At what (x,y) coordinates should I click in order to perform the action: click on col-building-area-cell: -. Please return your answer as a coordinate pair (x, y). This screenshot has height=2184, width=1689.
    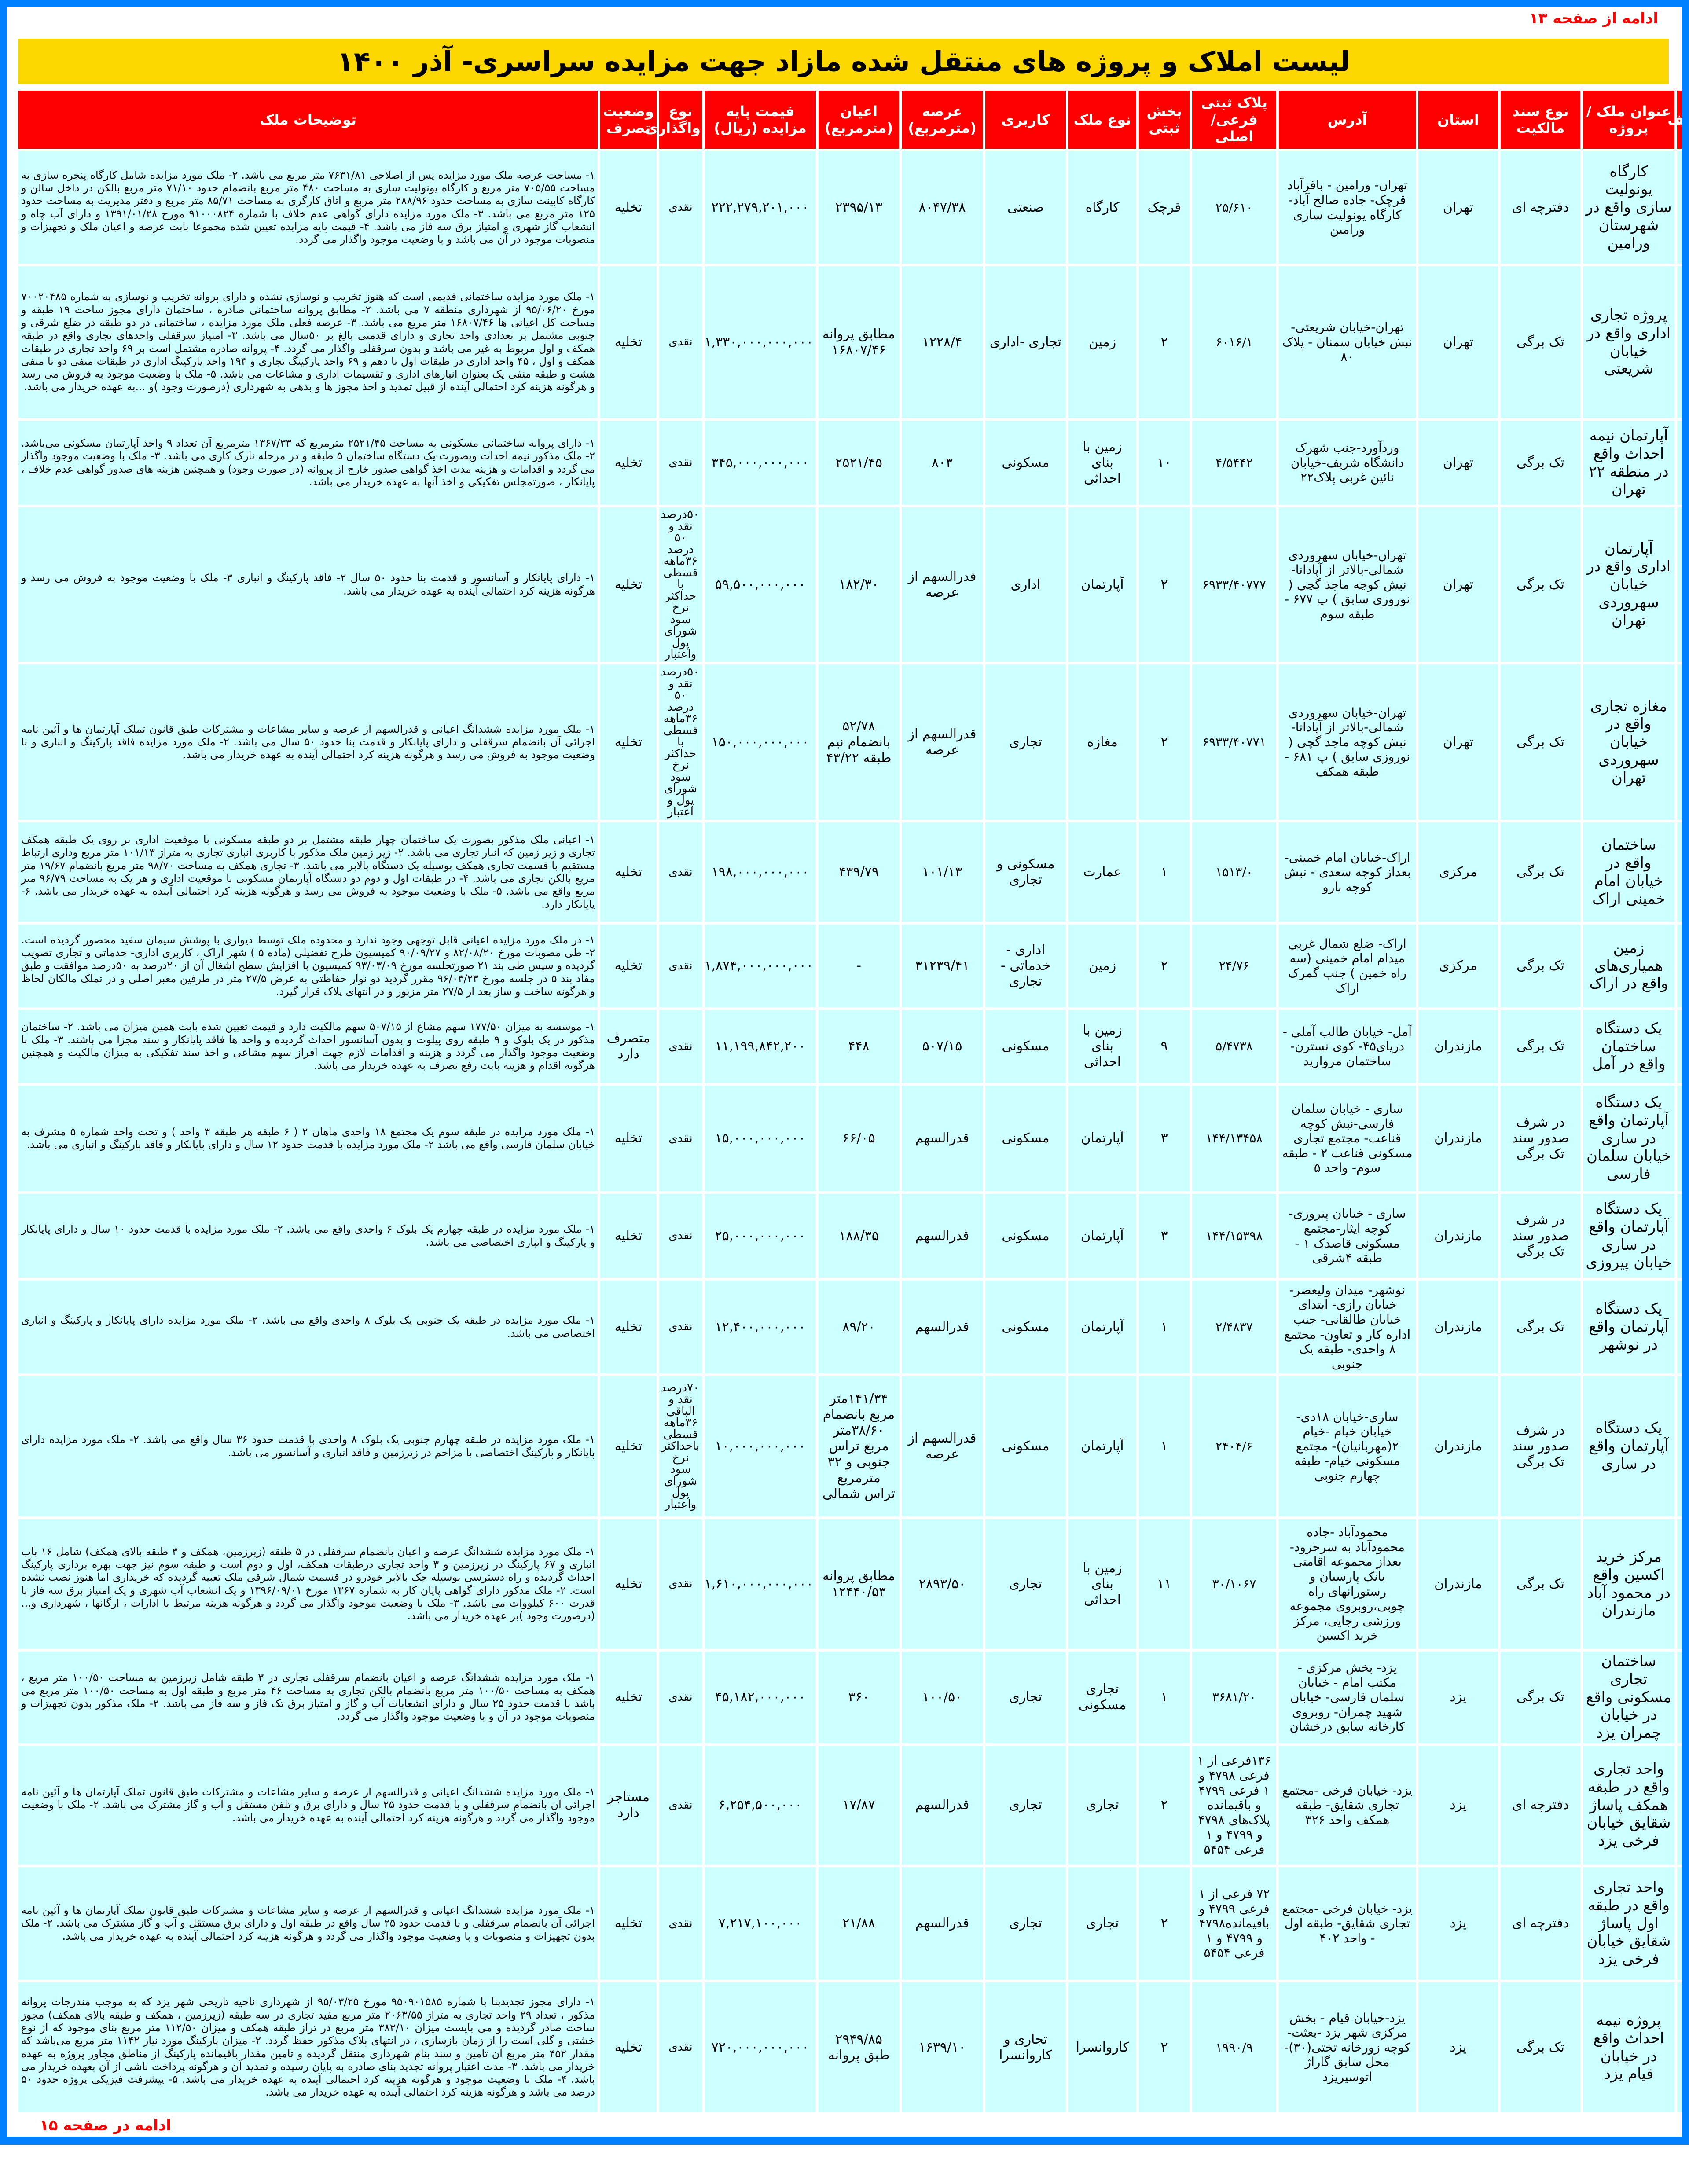
    Looking at the image, I should click on (859, 966).